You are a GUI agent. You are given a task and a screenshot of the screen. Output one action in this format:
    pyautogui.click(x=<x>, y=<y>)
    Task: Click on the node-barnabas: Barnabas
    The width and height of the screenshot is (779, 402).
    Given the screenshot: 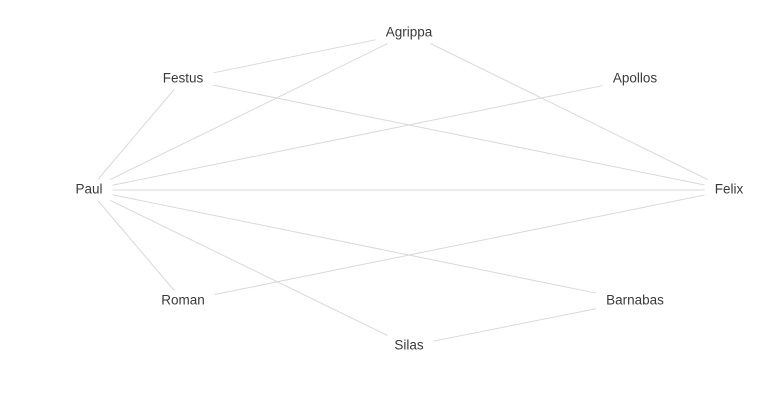 What is the action you would take?
    pyautogui.click(x=635, y=300)
    